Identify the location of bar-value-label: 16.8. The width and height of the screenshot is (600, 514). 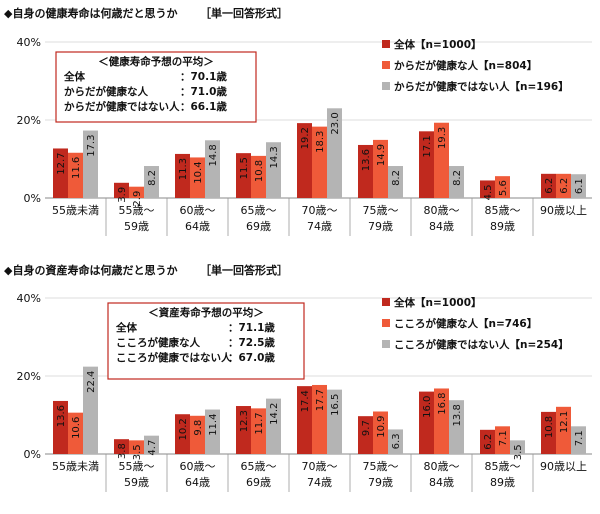
(442, 403).